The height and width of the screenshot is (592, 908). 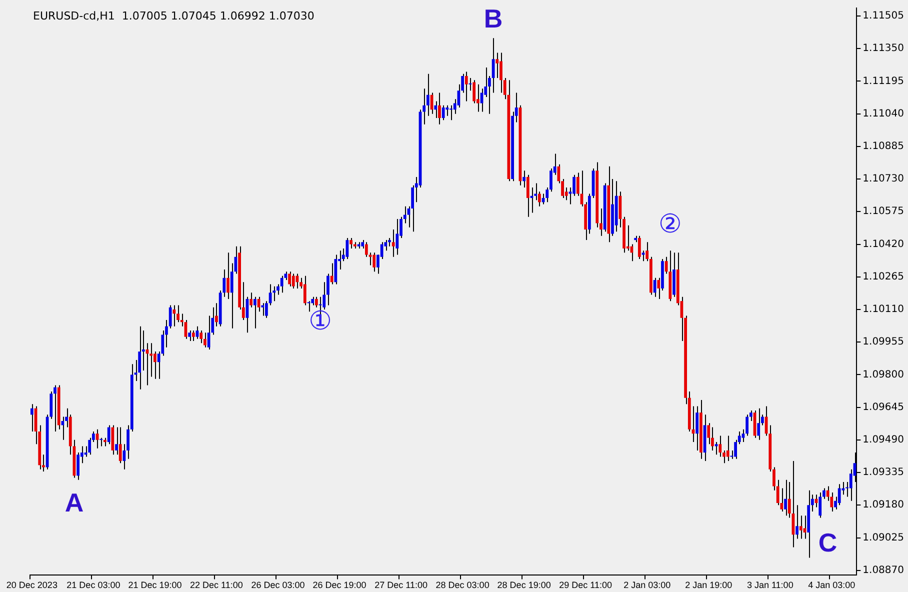 What do you see at coordinates (883, 440) in the screenshot?
I see `y-tick-label: 1.09490` at bounding box center [883, 440].